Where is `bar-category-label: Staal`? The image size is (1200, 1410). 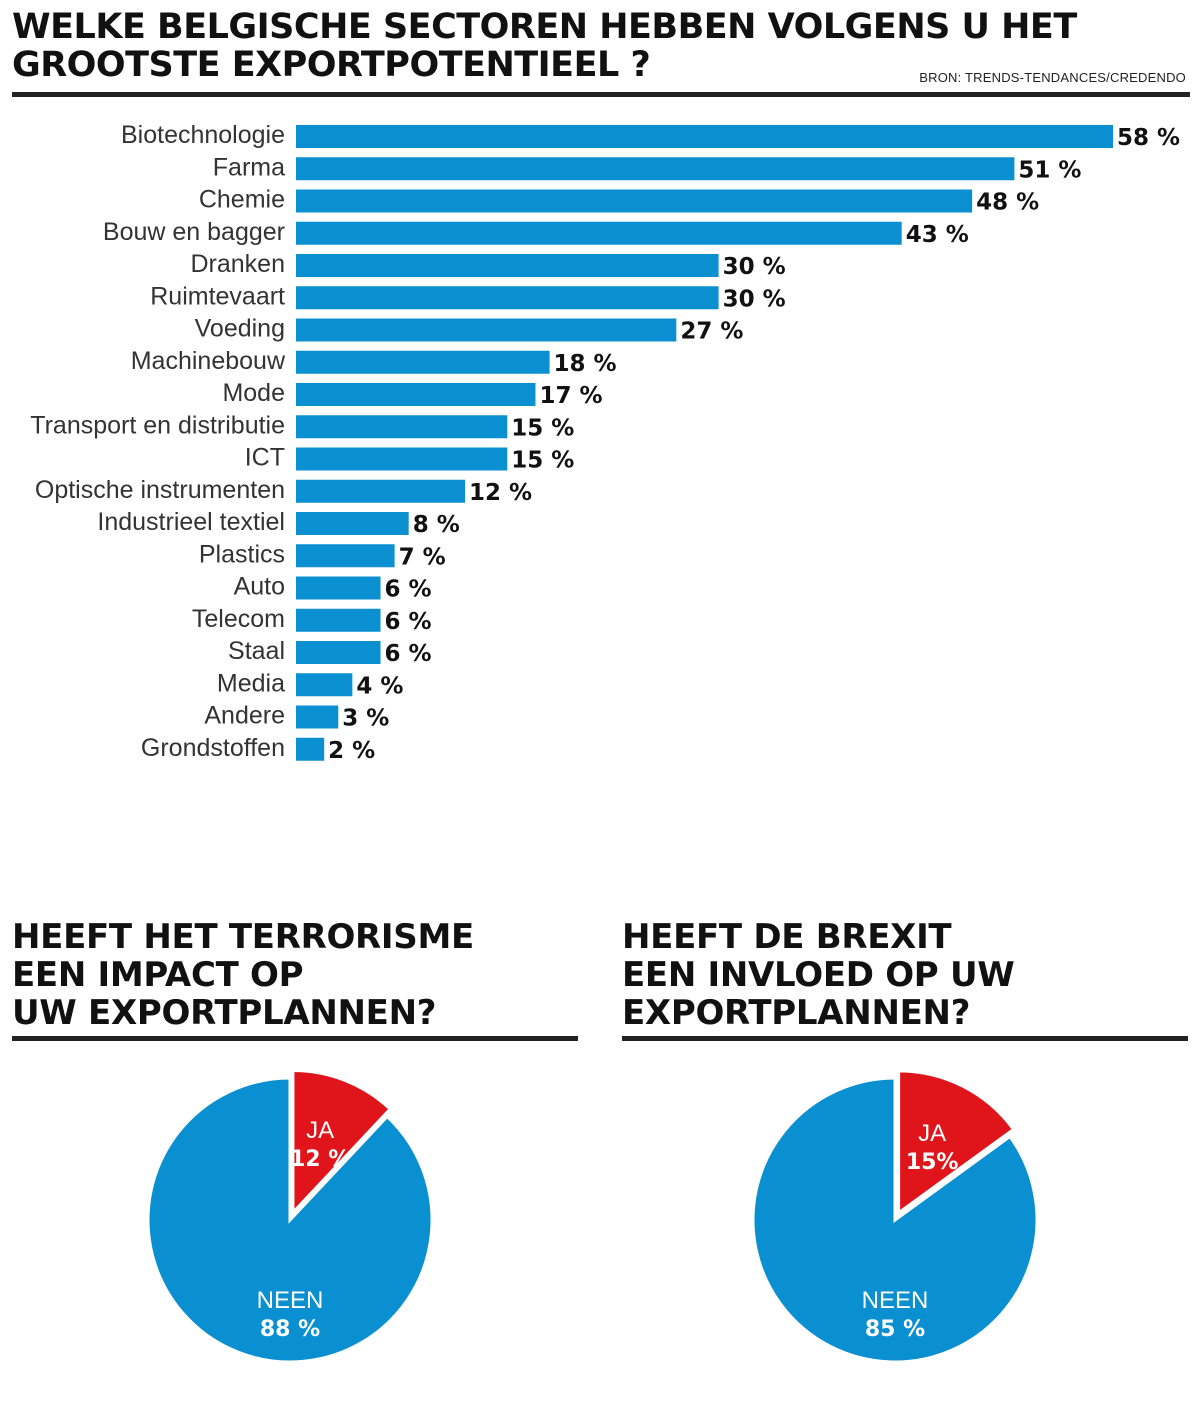 bar-category-label: Staal is located at coordinates (256, 651).